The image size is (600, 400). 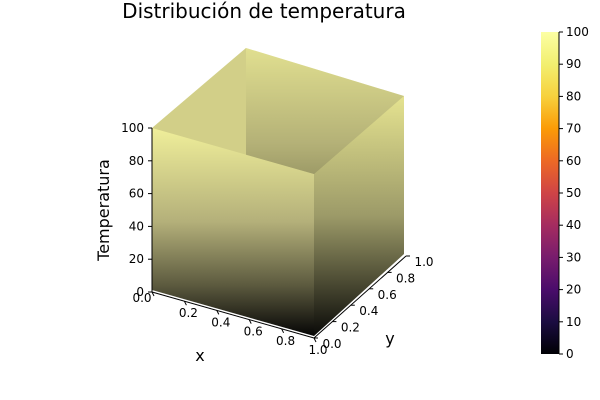 What do you see at coordinates (359, 216) in the screenshot?
I see `surface-right-wall` at bounding box center [359, 216].